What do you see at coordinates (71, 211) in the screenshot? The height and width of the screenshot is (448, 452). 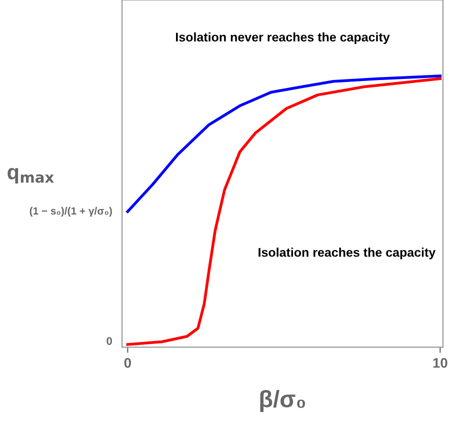 I see `text: (1 − s₀)/(1 + γ/σ₀)` at bounding box center [71, 211].